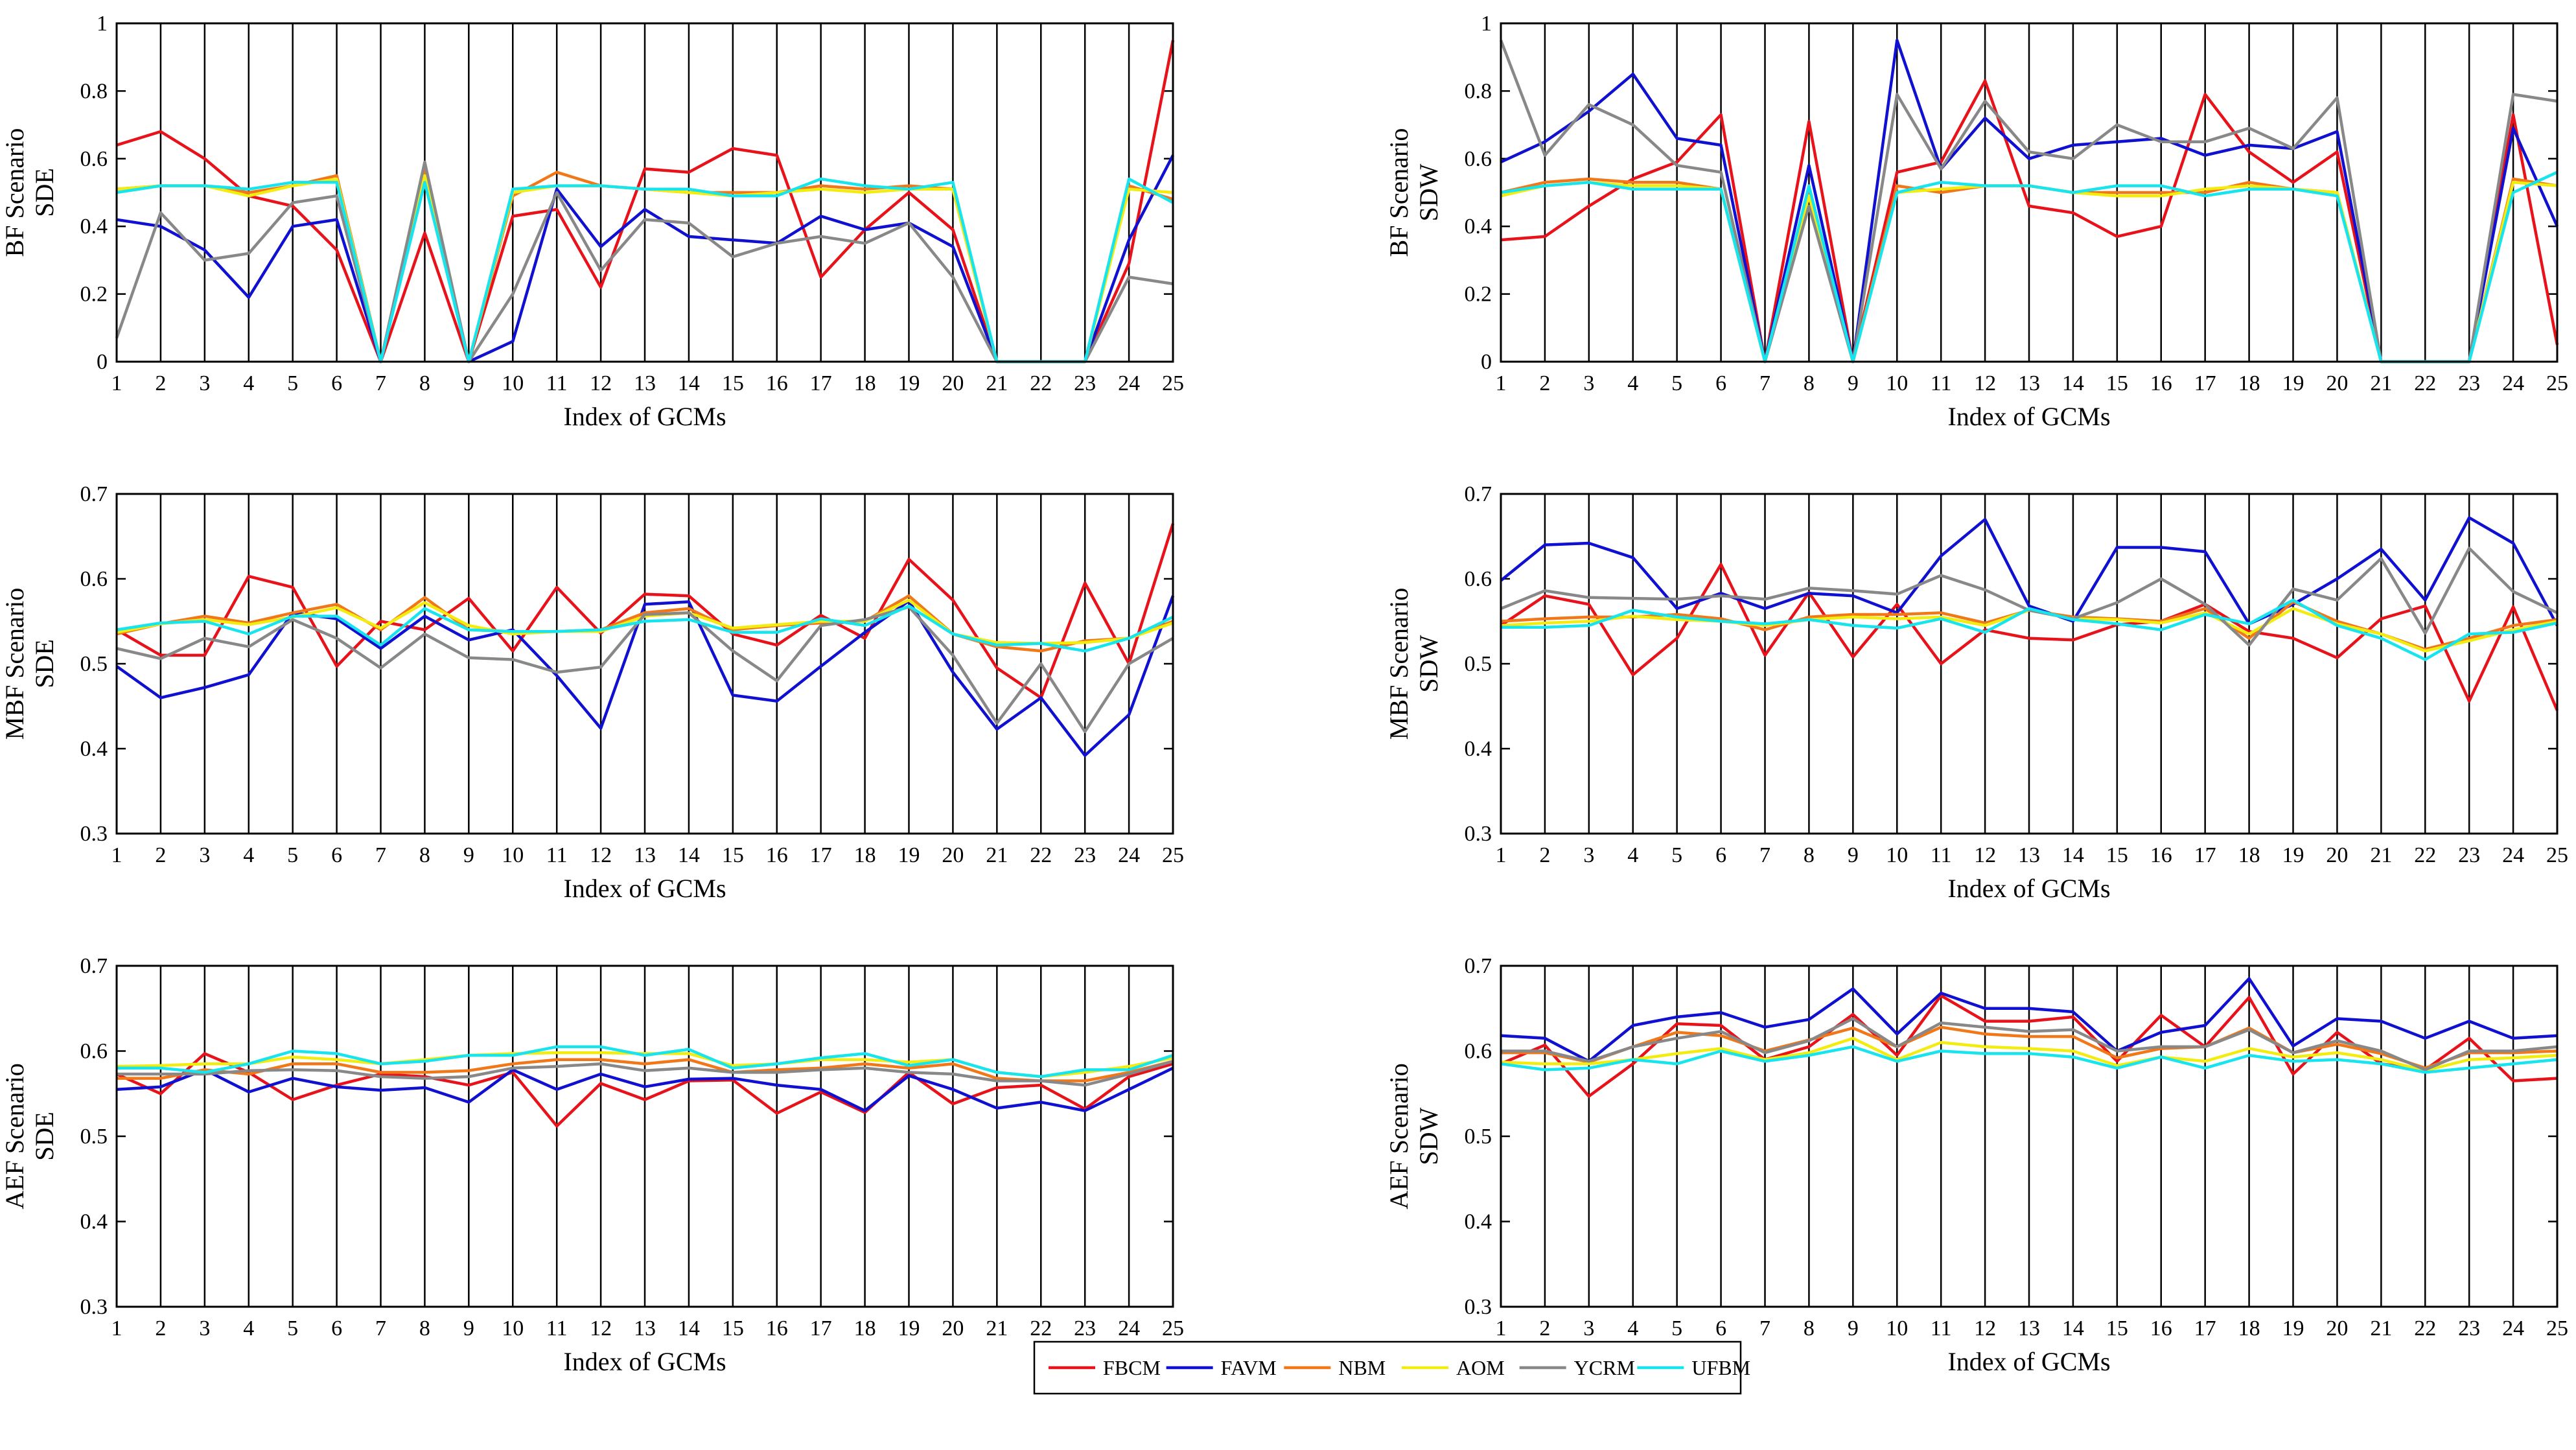 This screenshot has width=2576, height=1450. Describe the element at coordinates (1041, 383) in the screenshot. I see `x-tick-label: 22` at that location.